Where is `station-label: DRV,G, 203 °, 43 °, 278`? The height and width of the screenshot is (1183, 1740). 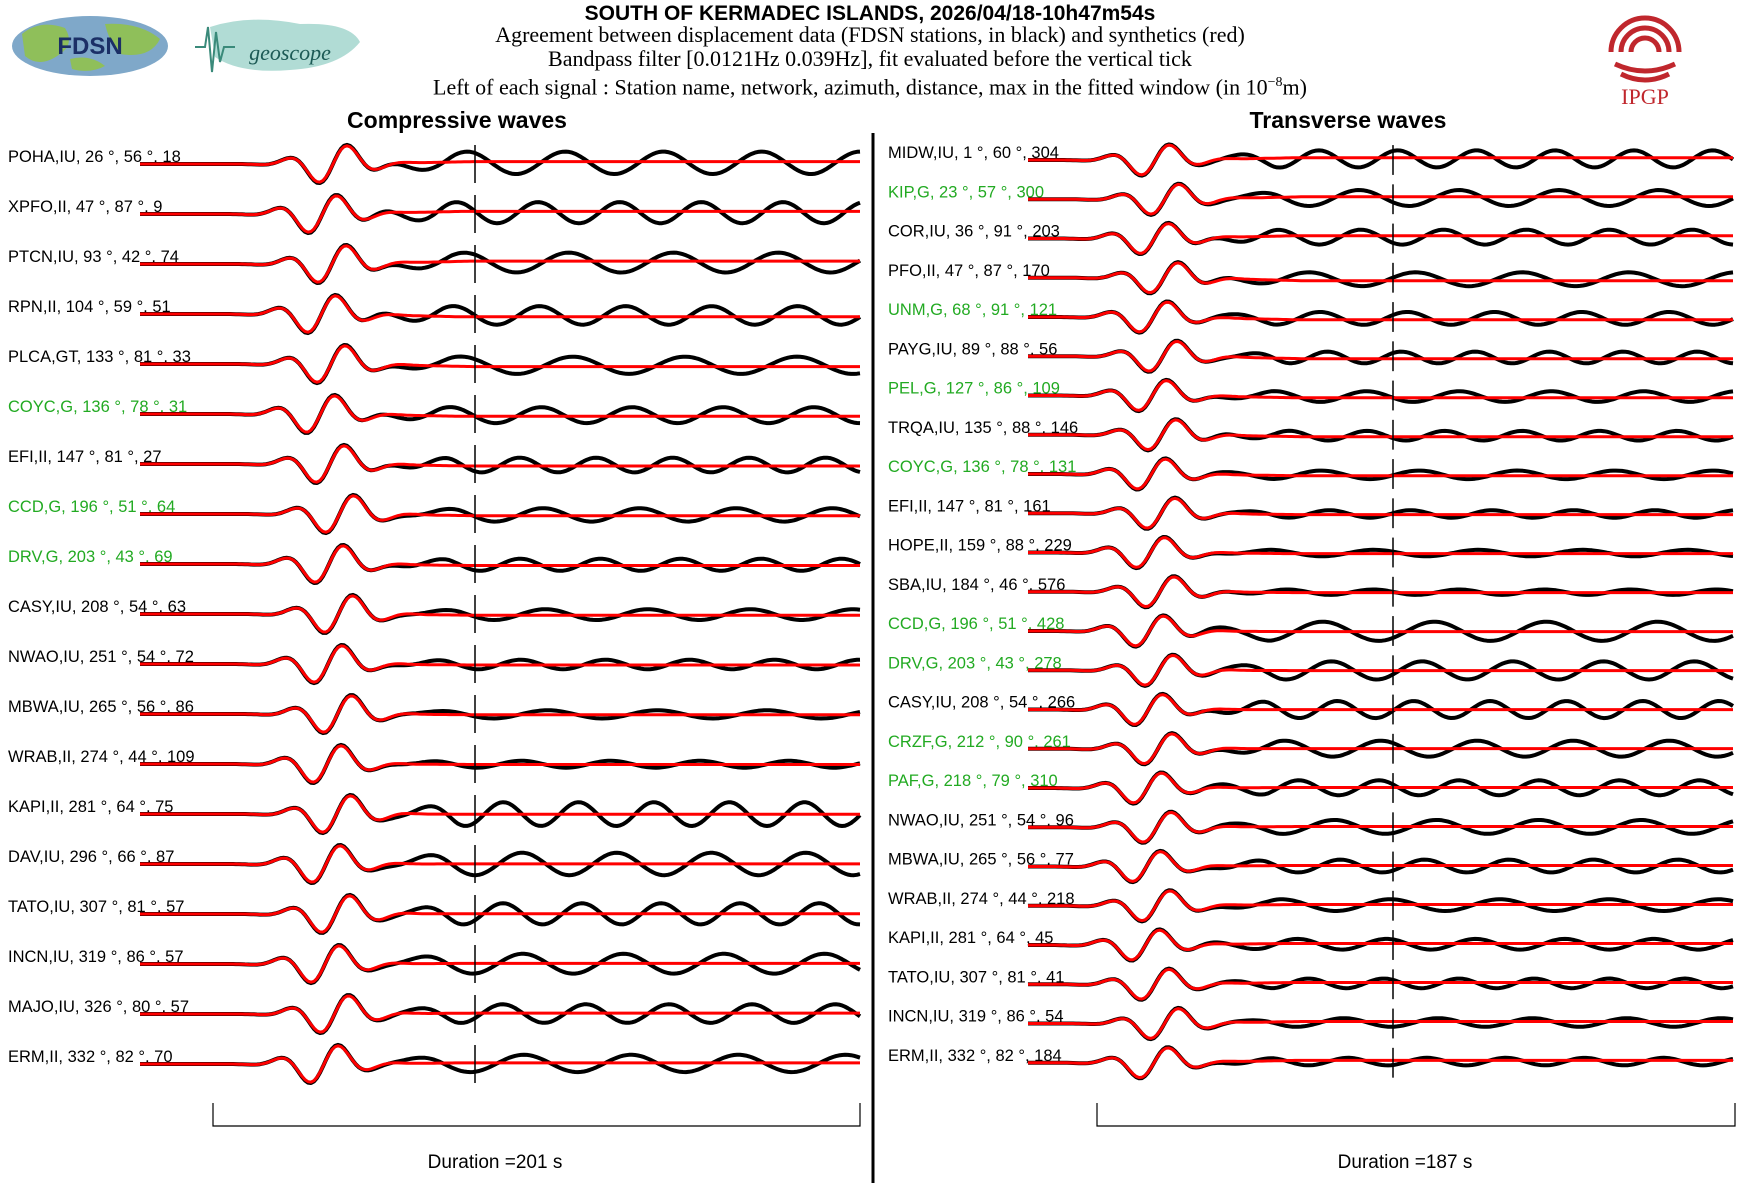 station-label: DRV,G, 203 °, 43 °, 278 is located at coordinates (975, 663).